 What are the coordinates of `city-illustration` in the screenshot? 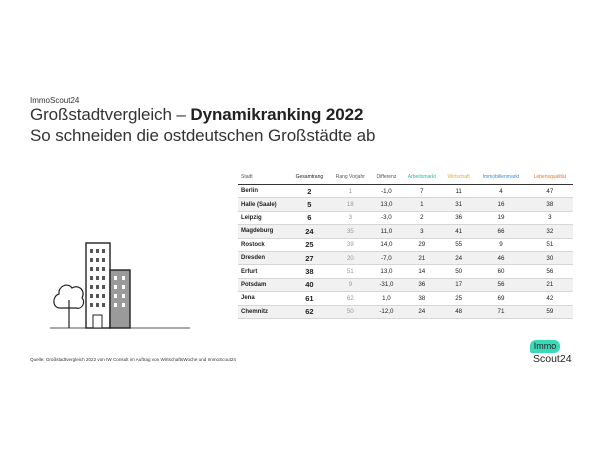 It's located at (120, 285).